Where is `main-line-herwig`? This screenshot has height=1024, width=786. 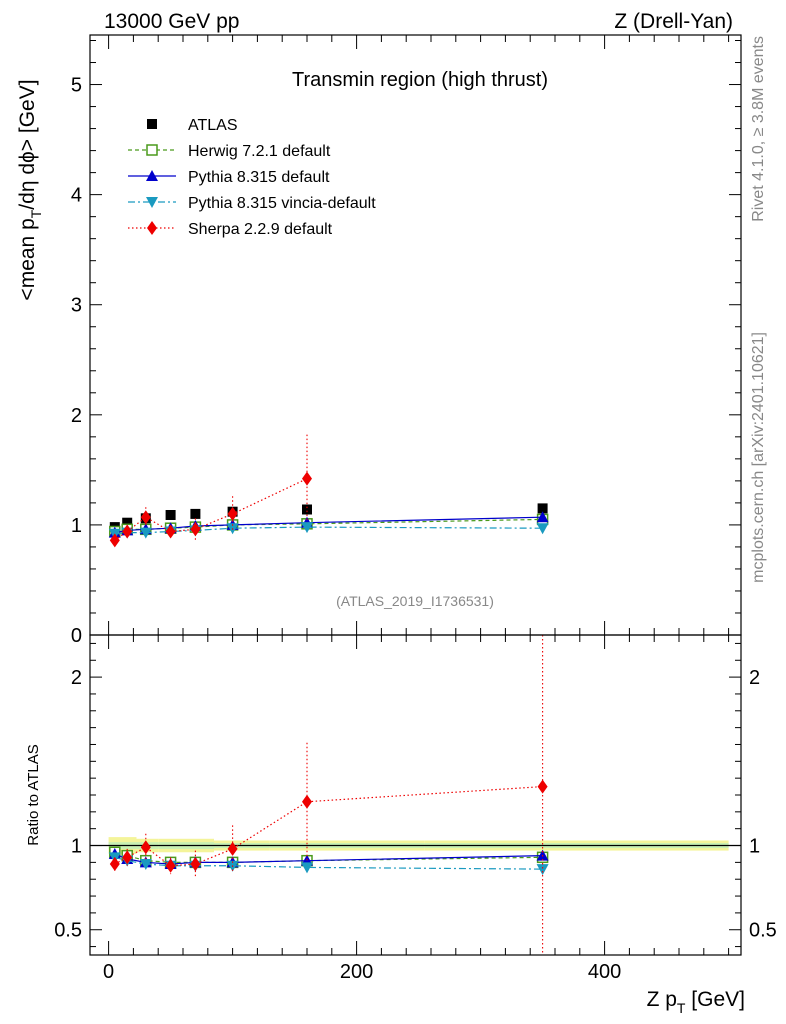 main-line-herwig is located at coordinates (328, 525).